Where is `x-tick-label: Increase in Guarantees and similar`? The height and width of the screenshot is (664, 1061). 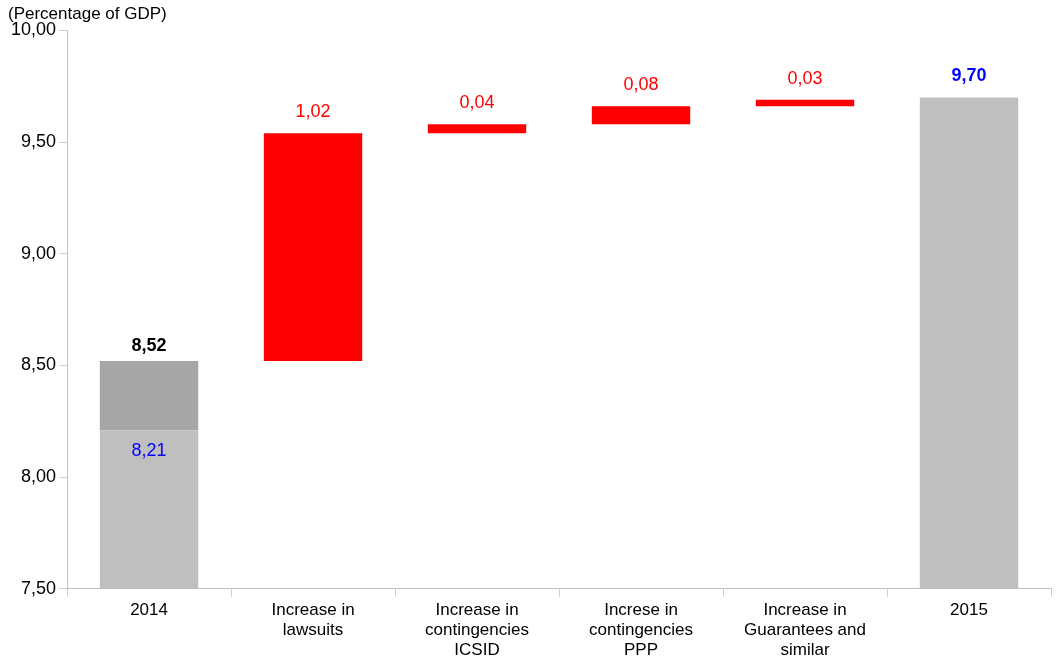
x-tick-label: Increase in Guarantees and similar is located at coordinates (805, 629).